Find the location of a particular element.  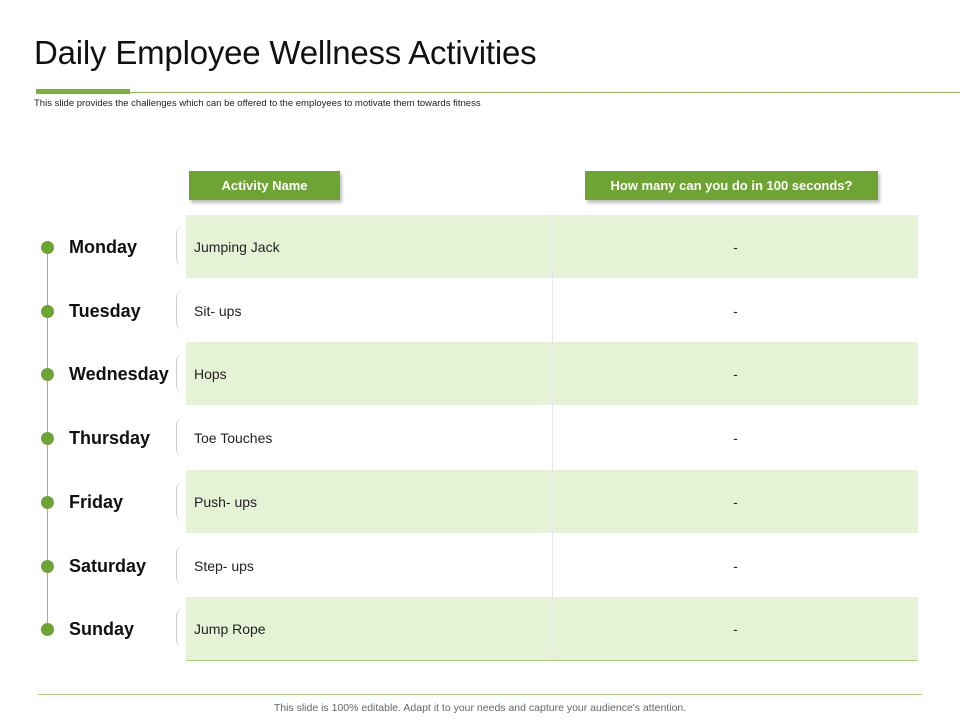

activity-text: Hops is located at coordinates (210, 374).